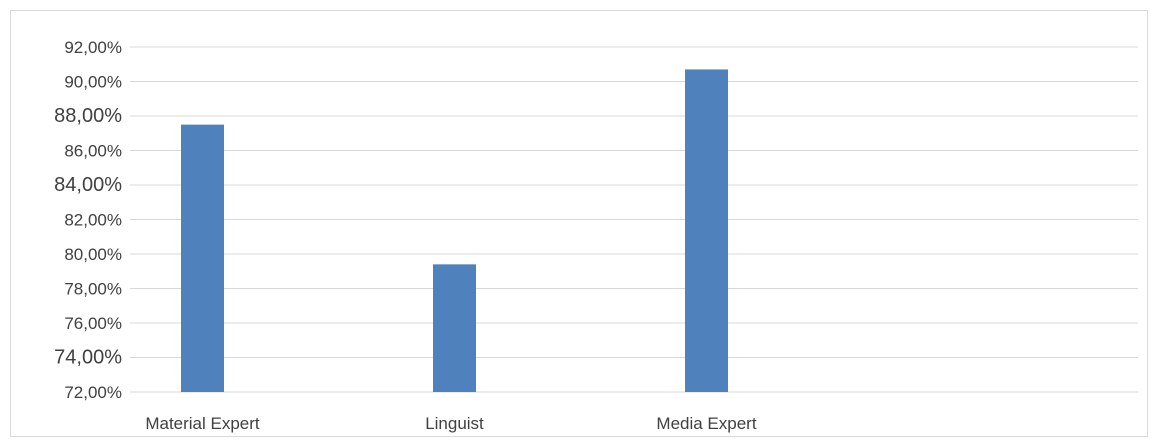 The height and width of the screenshot is (447, 1158). Describe the element at coordinates (706, 423) in the screenshot. I see `x-tick-label: Media Expert` at that location.